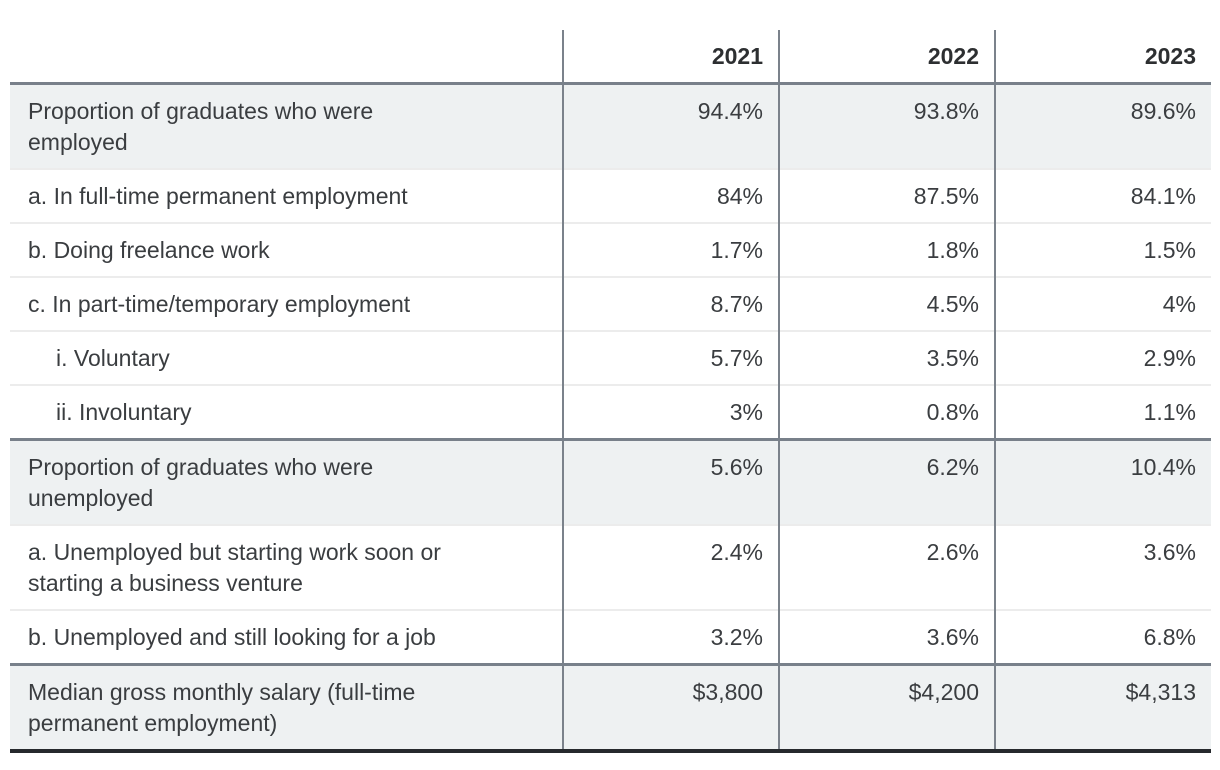 The width and height of the screenshot is (1220, 770). Describe the element at coordinates (670, 250) in the screenshot. I see `value-cell: 1.7%` at that location.